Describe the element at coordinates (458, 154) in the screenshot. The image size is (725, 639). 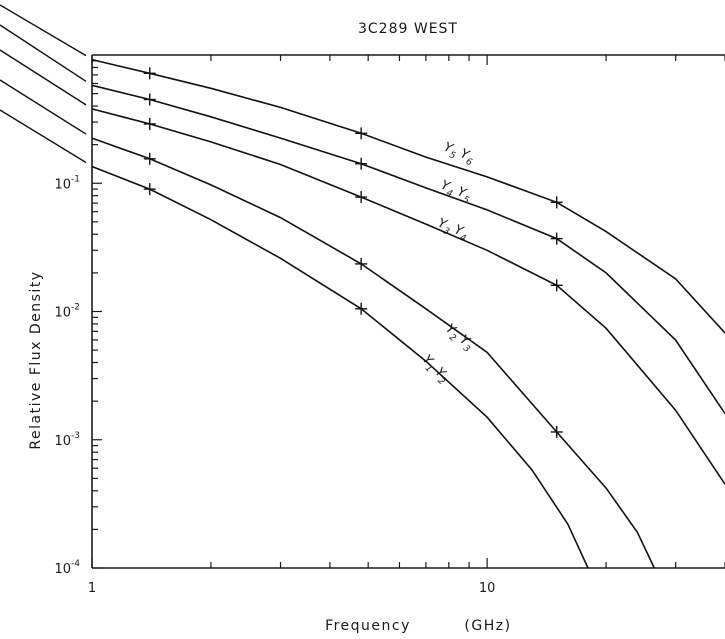
I see `curve-label: Y5 Y6` at that location.